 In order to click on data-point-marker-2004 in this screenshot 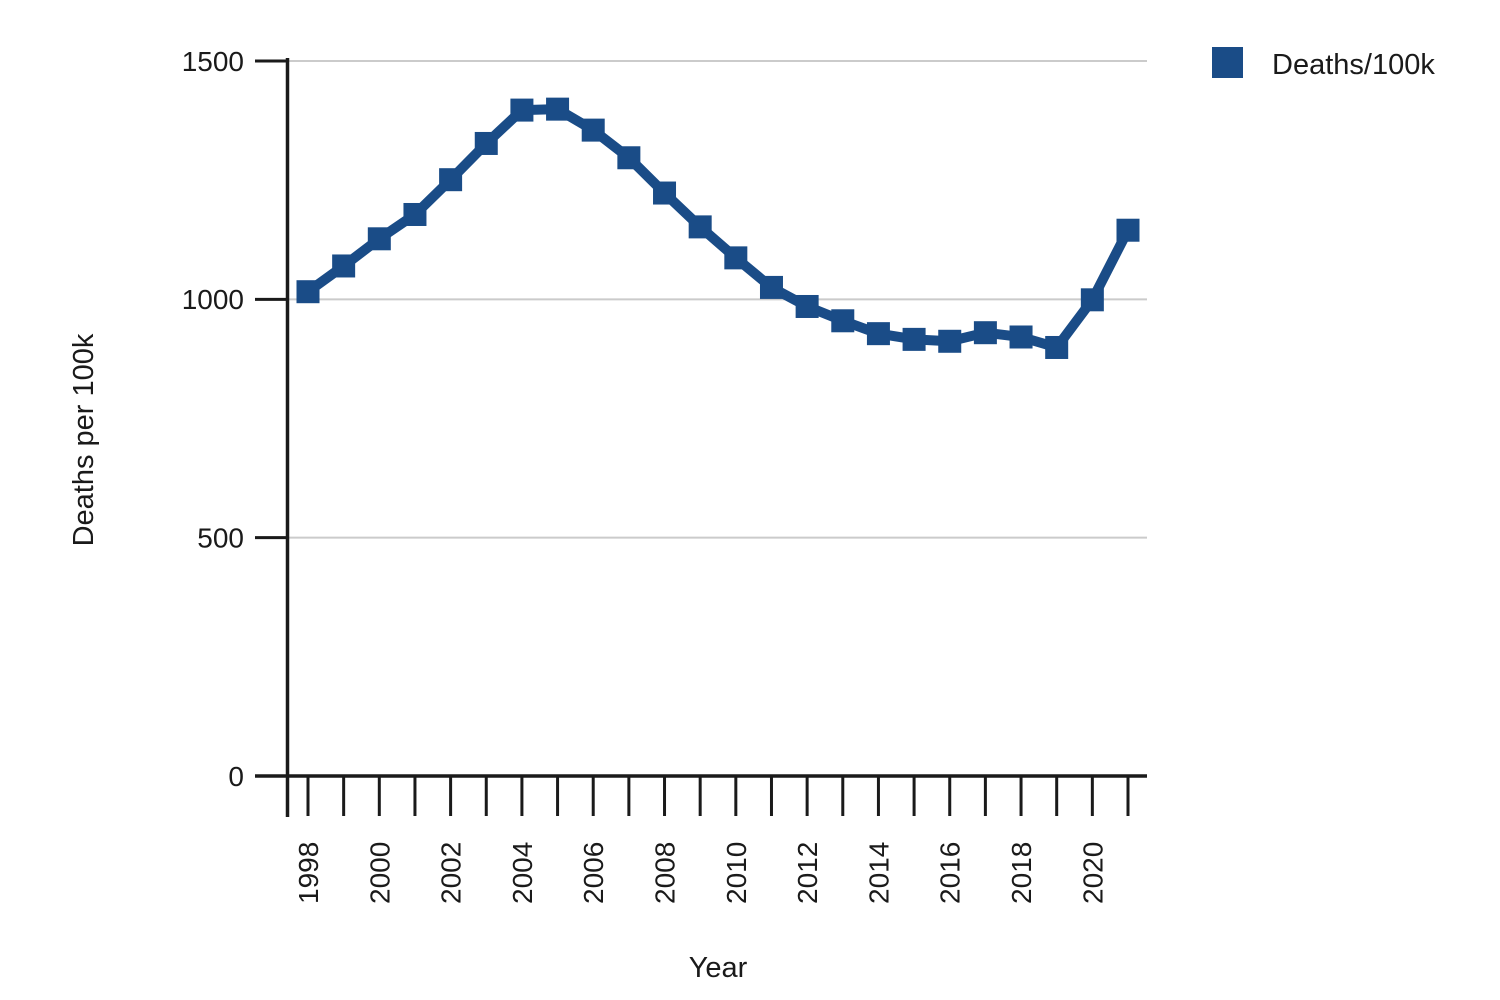, I will do `click(522, 110)`.